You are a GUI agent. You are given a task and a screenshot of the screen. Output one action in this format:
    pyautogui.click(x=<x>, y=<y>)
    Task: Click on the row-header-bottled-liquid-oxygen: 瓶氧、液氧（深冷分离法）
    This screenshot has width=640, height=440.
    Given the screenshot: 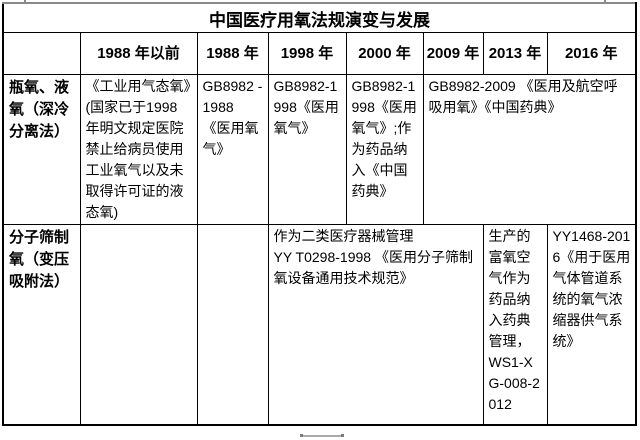 What is the action you would take?
    pyautogui.click(x=41, y=149)
    